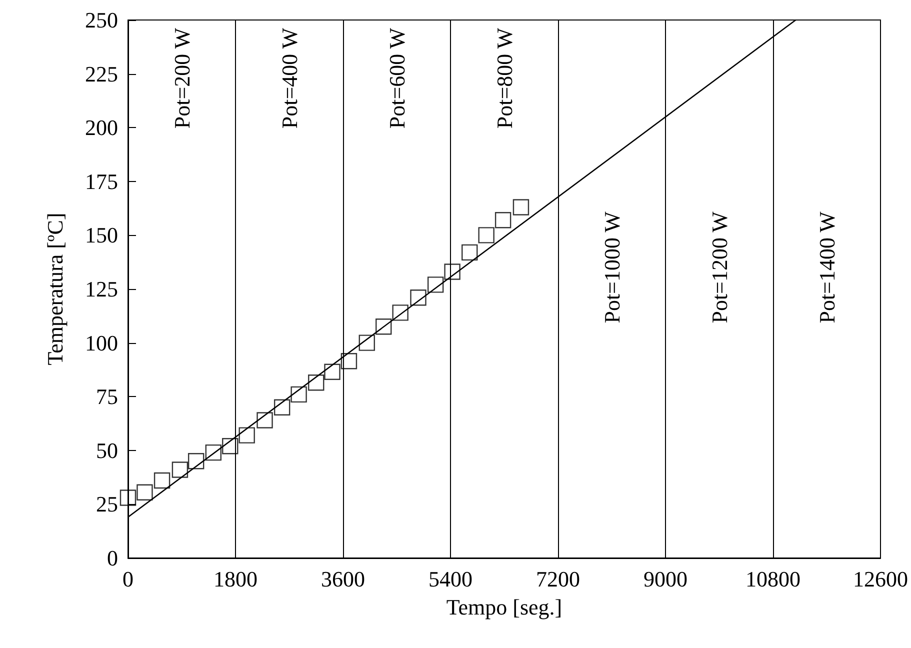  I want to click on annotation: Pot=200 W, so click(181, 78).